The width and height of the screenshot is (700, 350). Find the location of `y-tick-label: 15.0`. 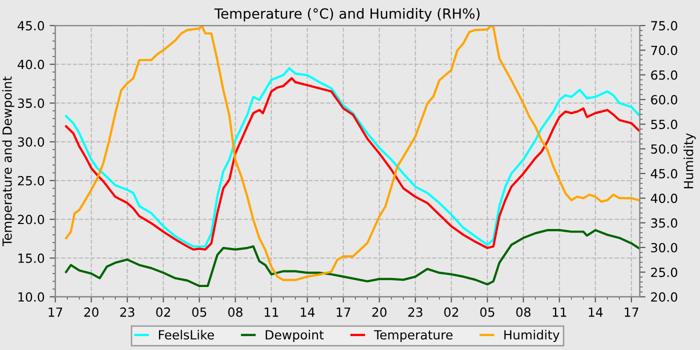

y-tick-label: 15.0 is located at coordinates (31, 258).